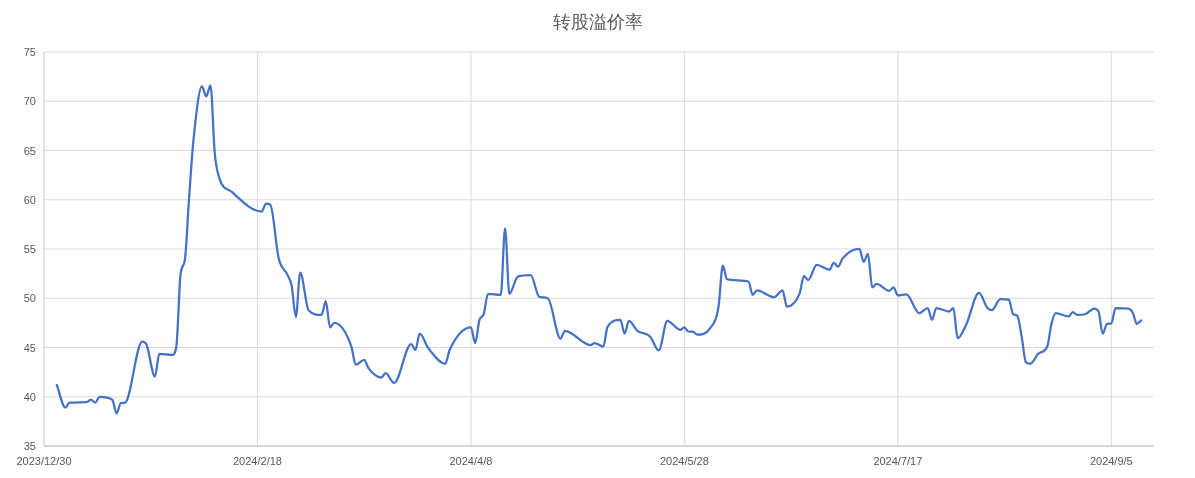 The width and height of the screenshot is (1195, 478). What do you see at coordinates (44, 461) in the screenshot?
I see `x-tick-label: 2023/12/30` at bounding box center [44, 461].